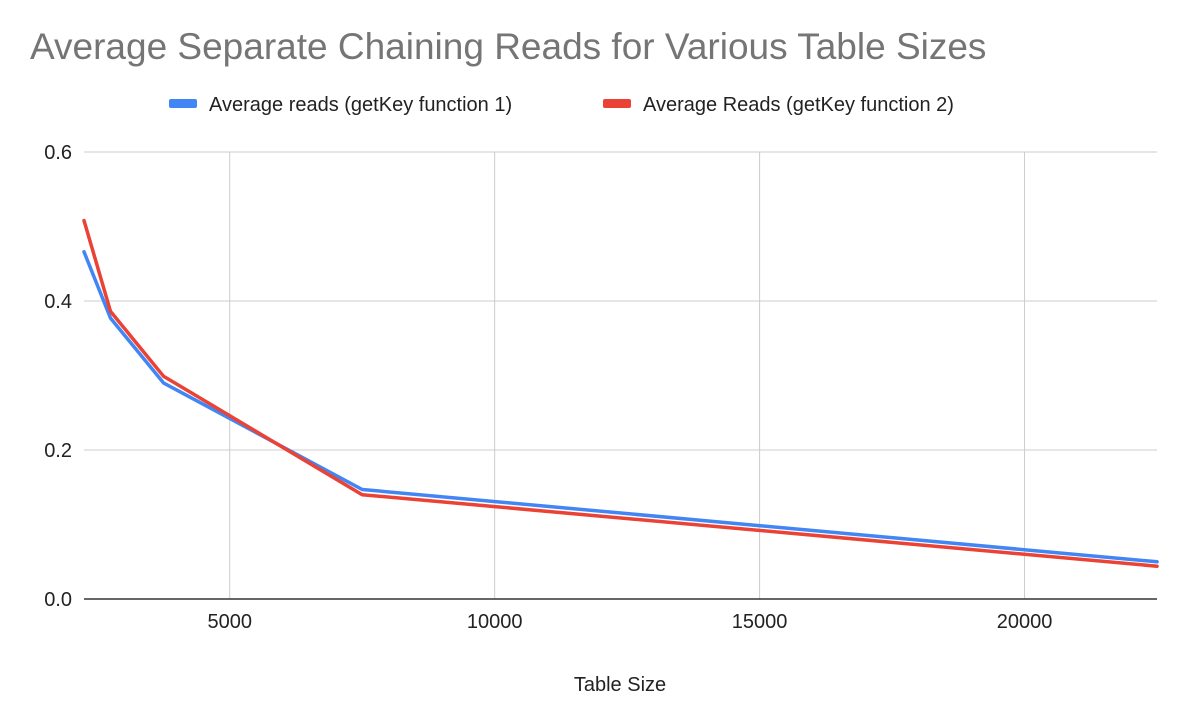  What do you see at coordinates (1025, 622) in the screenshot?
I see `x-tick-label: 20000` at bounding box center [1025, 622].